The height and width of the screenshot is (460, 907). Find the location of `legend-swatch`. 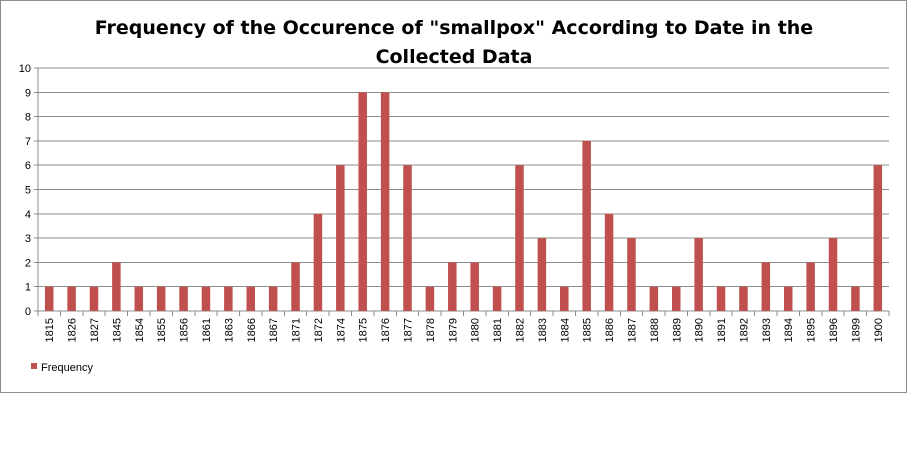

legend-swatch is located at coordinates (34, 366).